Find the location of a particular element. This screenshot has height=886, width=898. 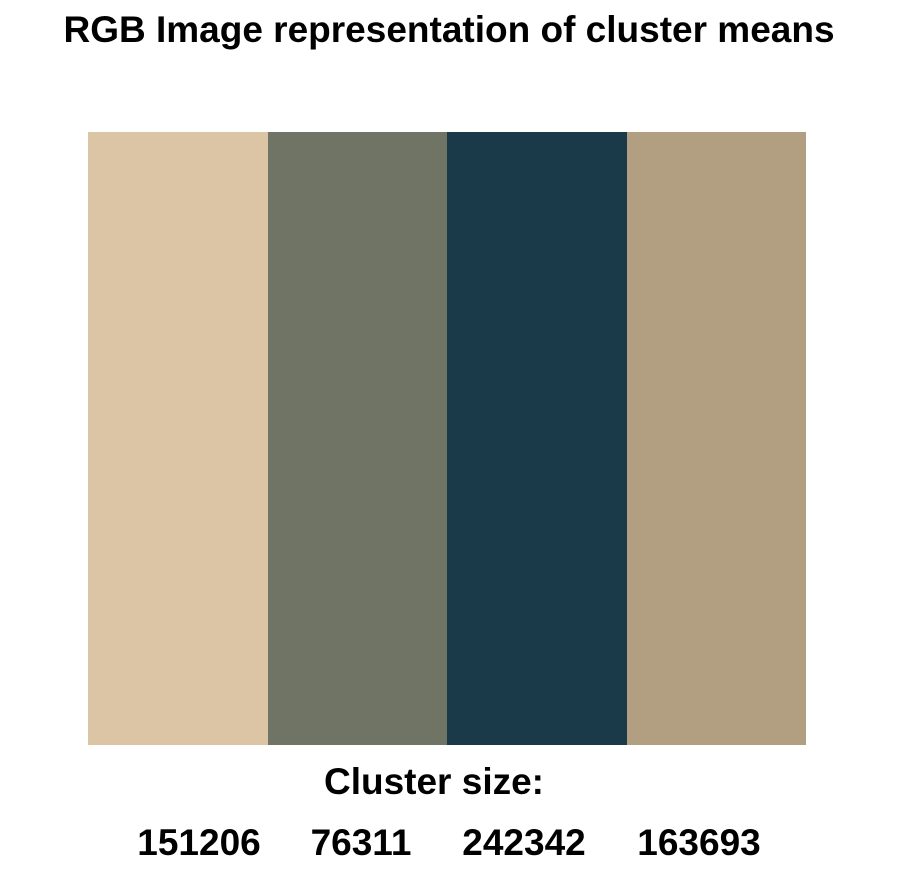

cluster-size-value-1: 151206 is located at coordinates (199, 842).